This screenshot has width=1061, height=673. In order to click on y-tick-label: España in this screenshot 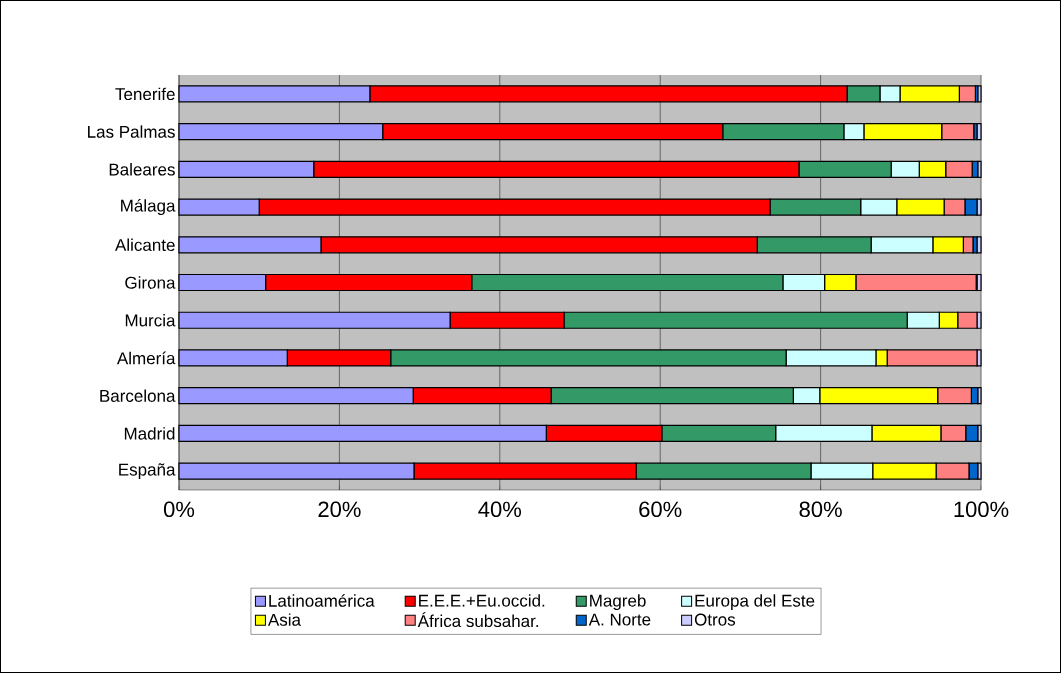, I will do `click(147, 471)`.